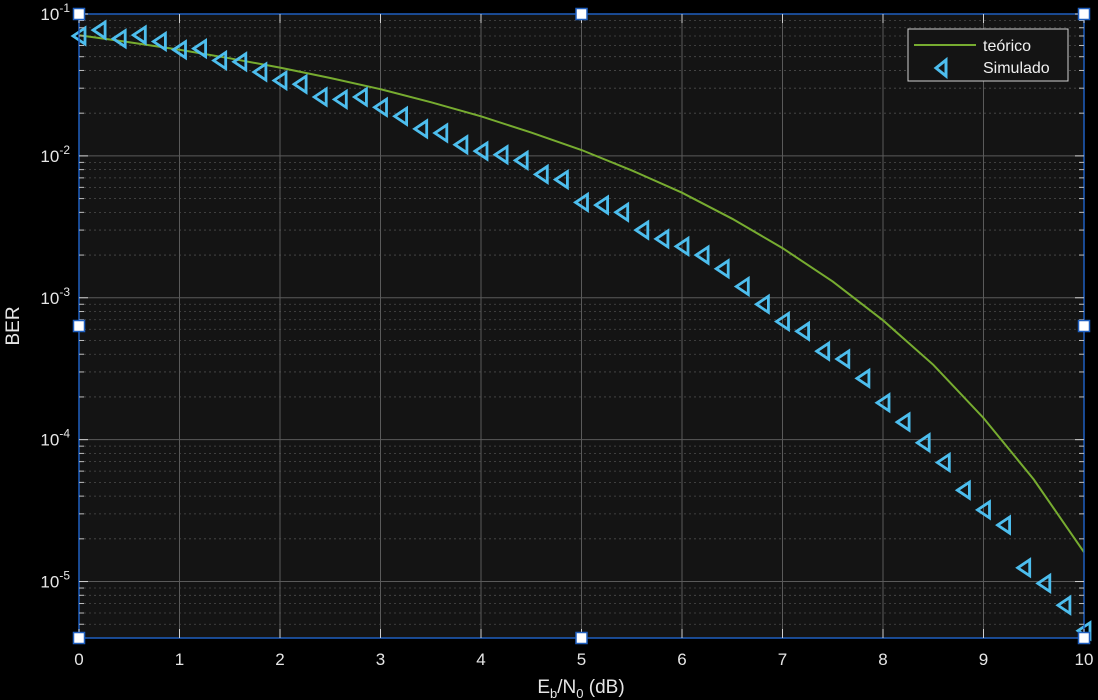 The image size is (1098, 700). Describe the element at coordinates (279, 659) in the screenshot. I see `x-tick-label: 2` at that location.